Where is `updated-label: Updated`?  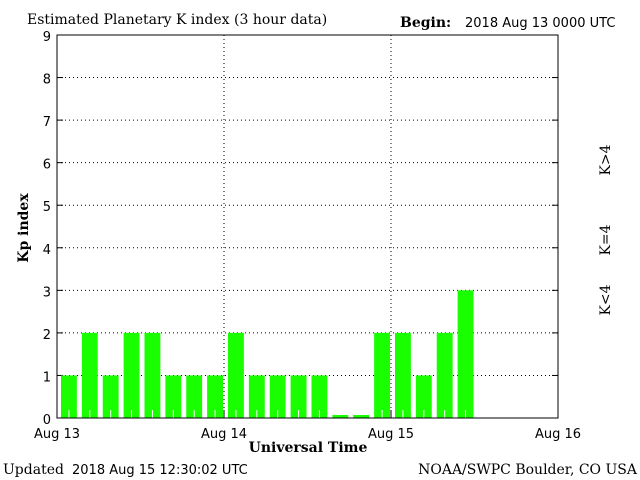 updated-label: Updated is located at coordinates (33, 470).